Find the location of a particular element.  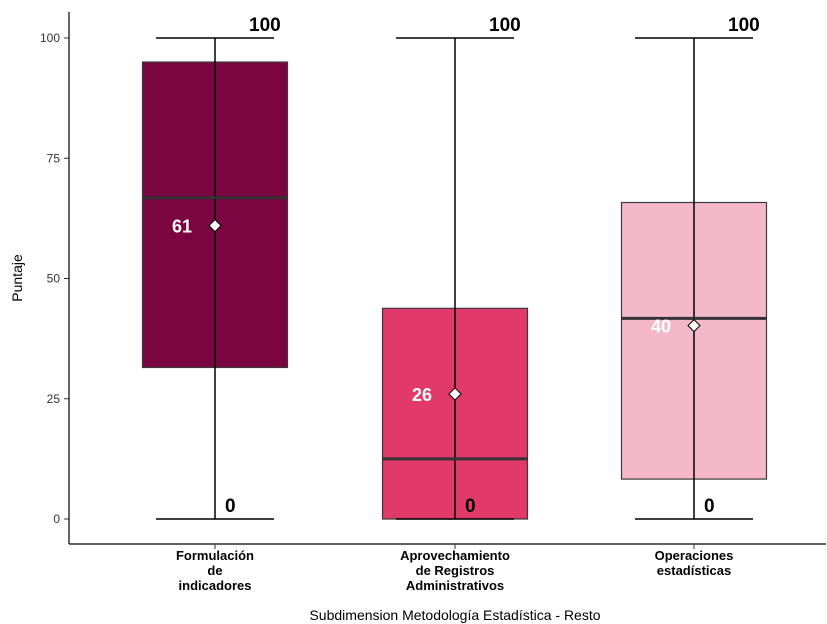

y-tick-label: 75 is located at coordinates (54, 158).